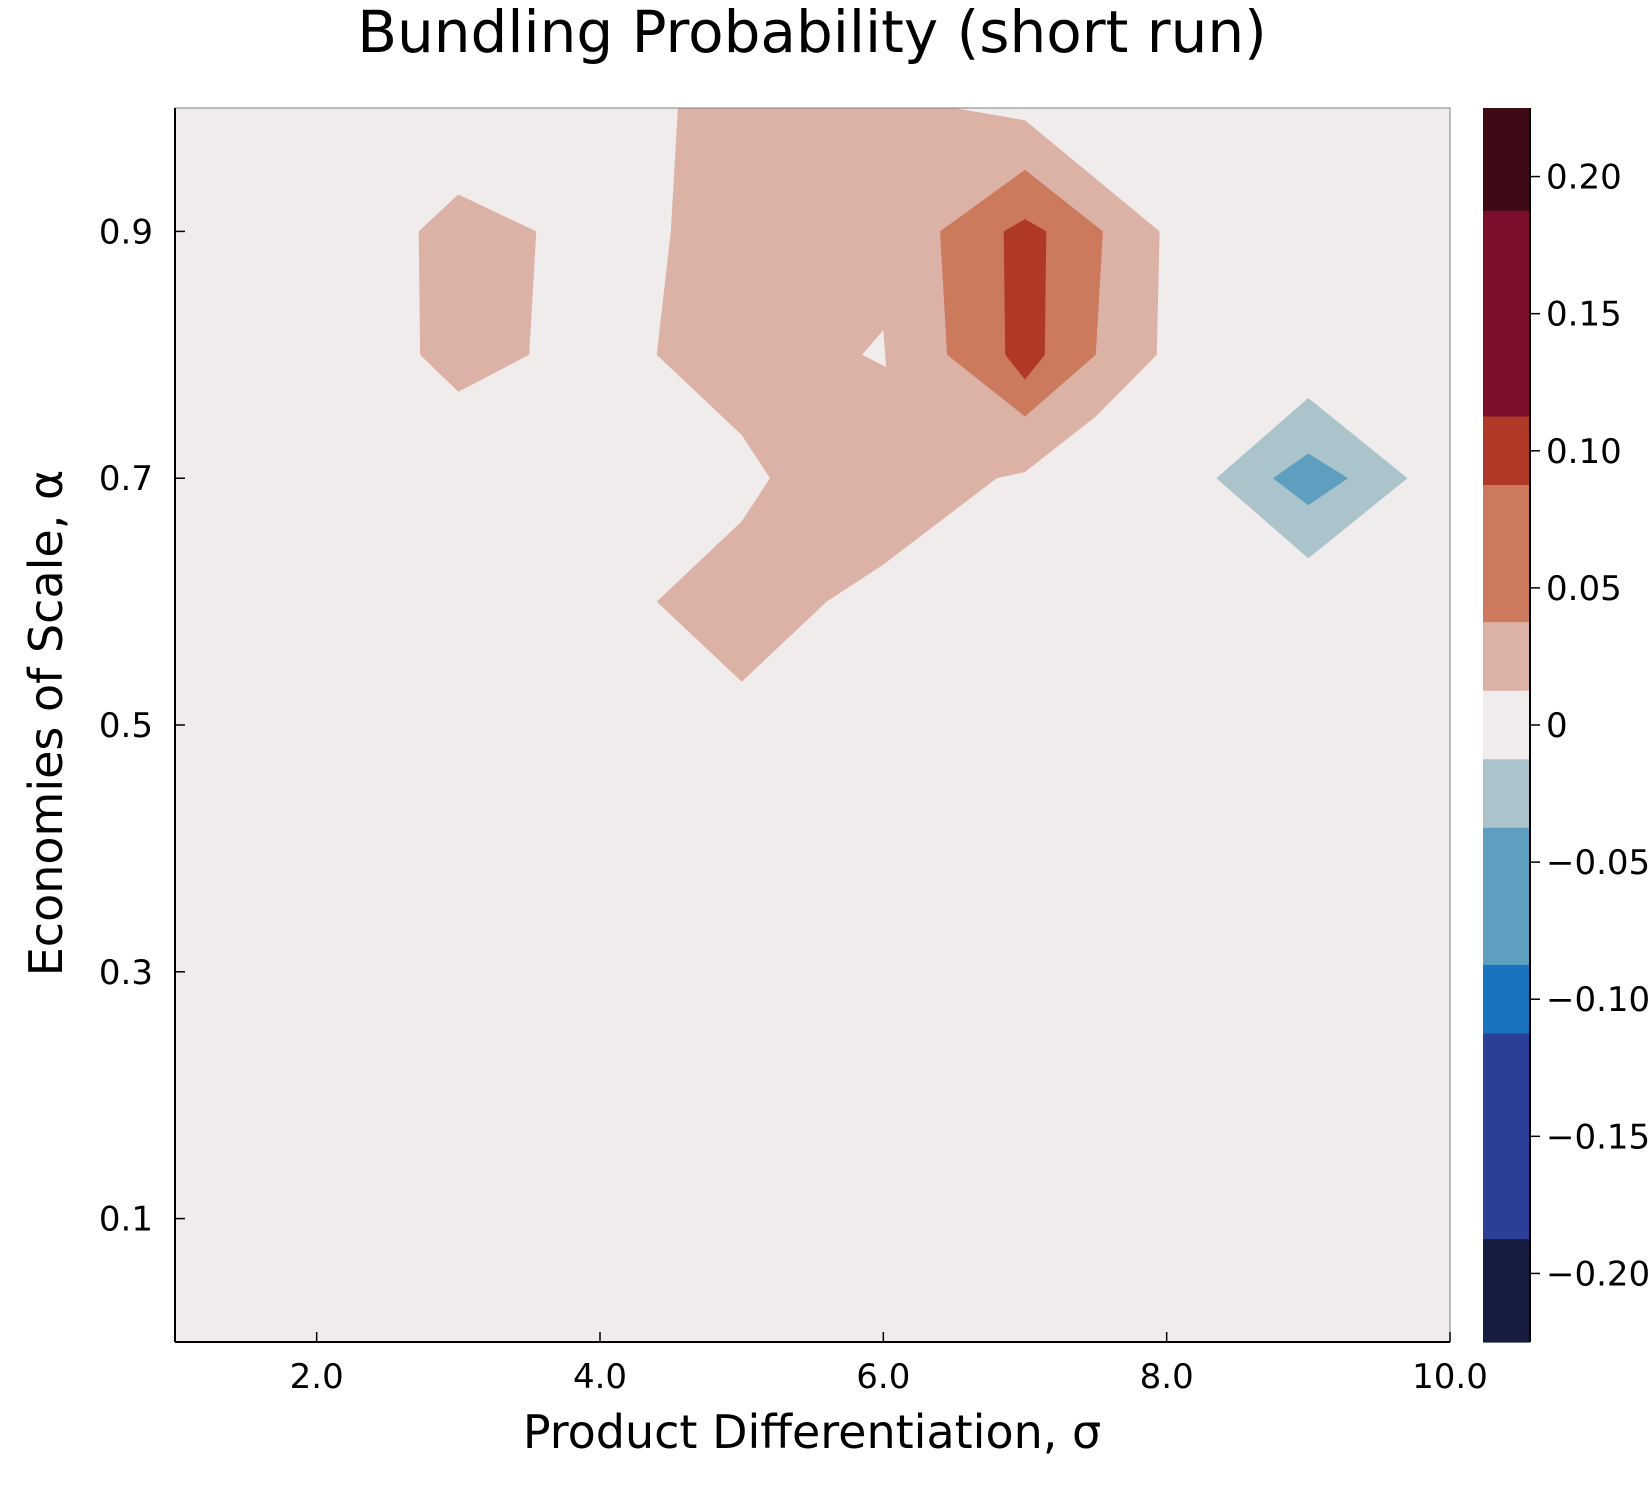  What do you see at coordinates (317, 1377) in the screenshot?
I see `x-tick-label: 2.0` at bounding box center [317, 1377].